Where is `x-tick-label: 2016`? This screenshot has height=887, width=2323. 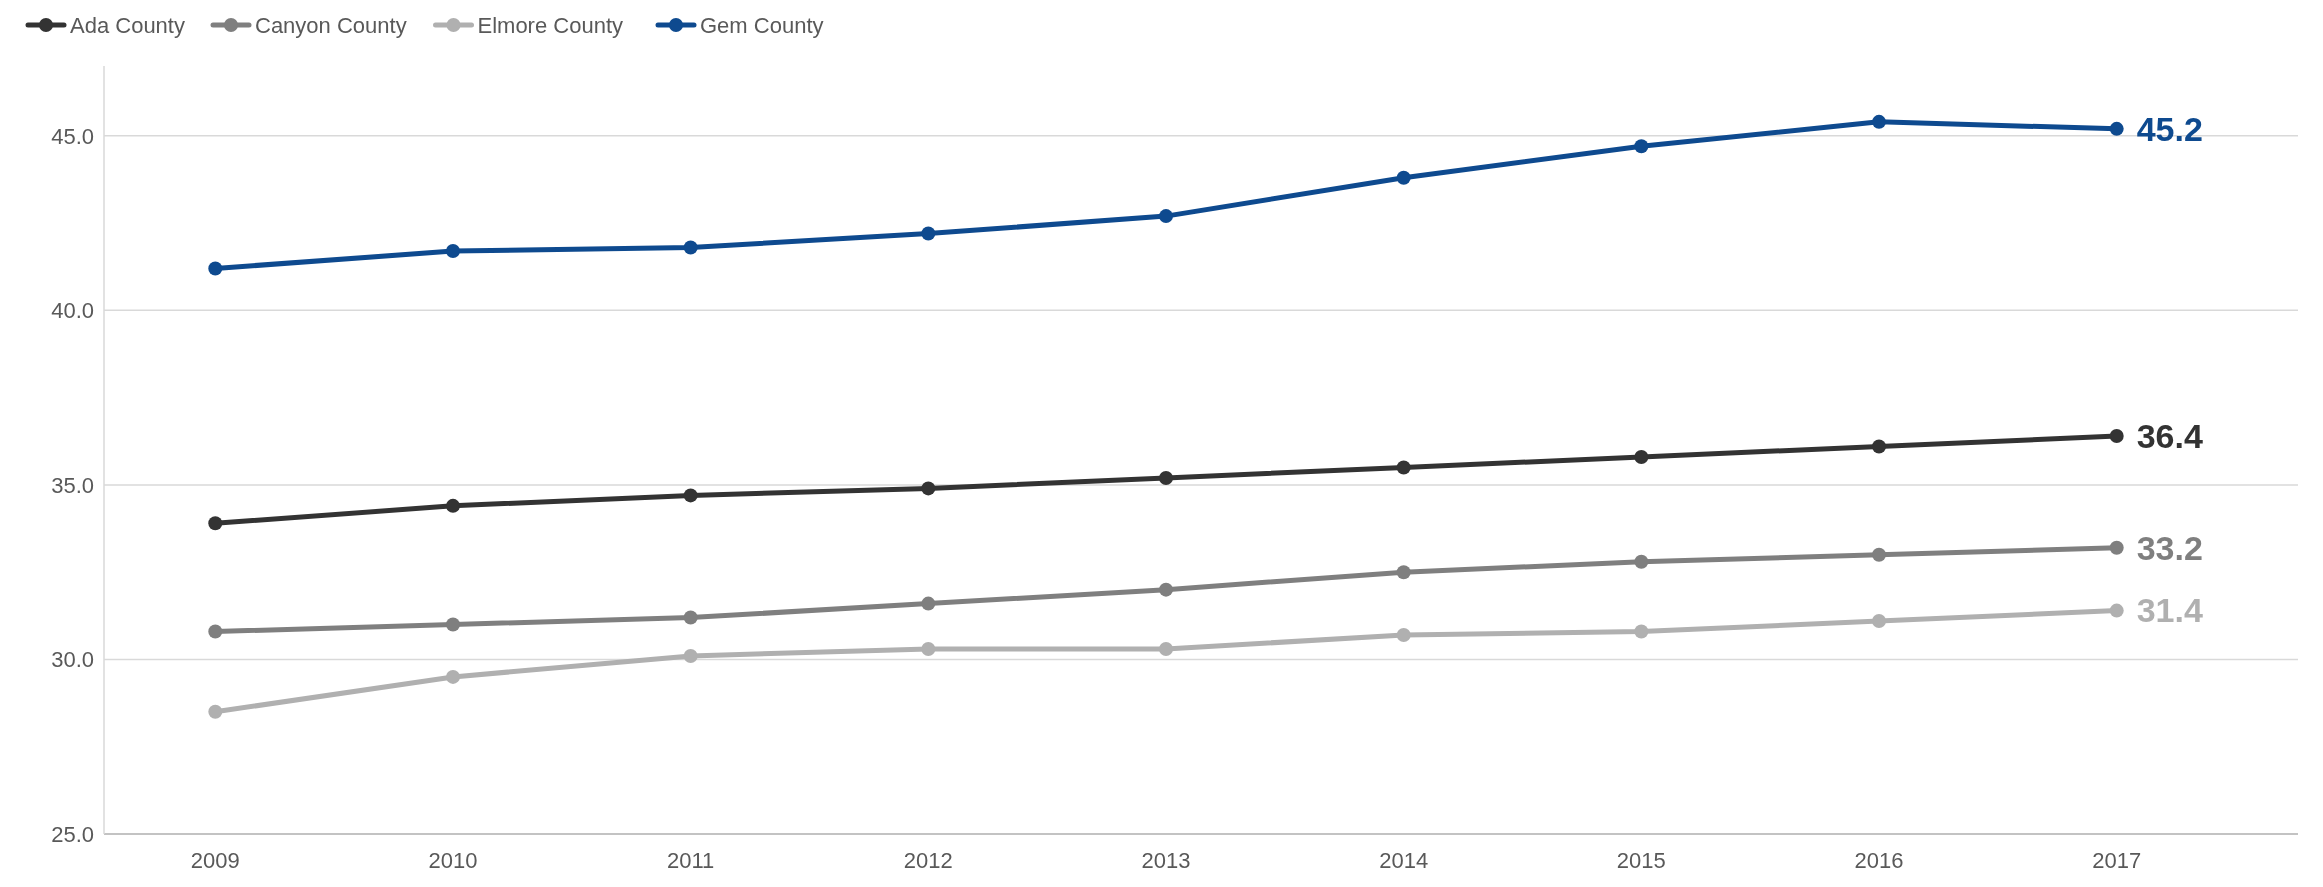 x-tick-label: 2016 is located at coordinates (1879, 860).